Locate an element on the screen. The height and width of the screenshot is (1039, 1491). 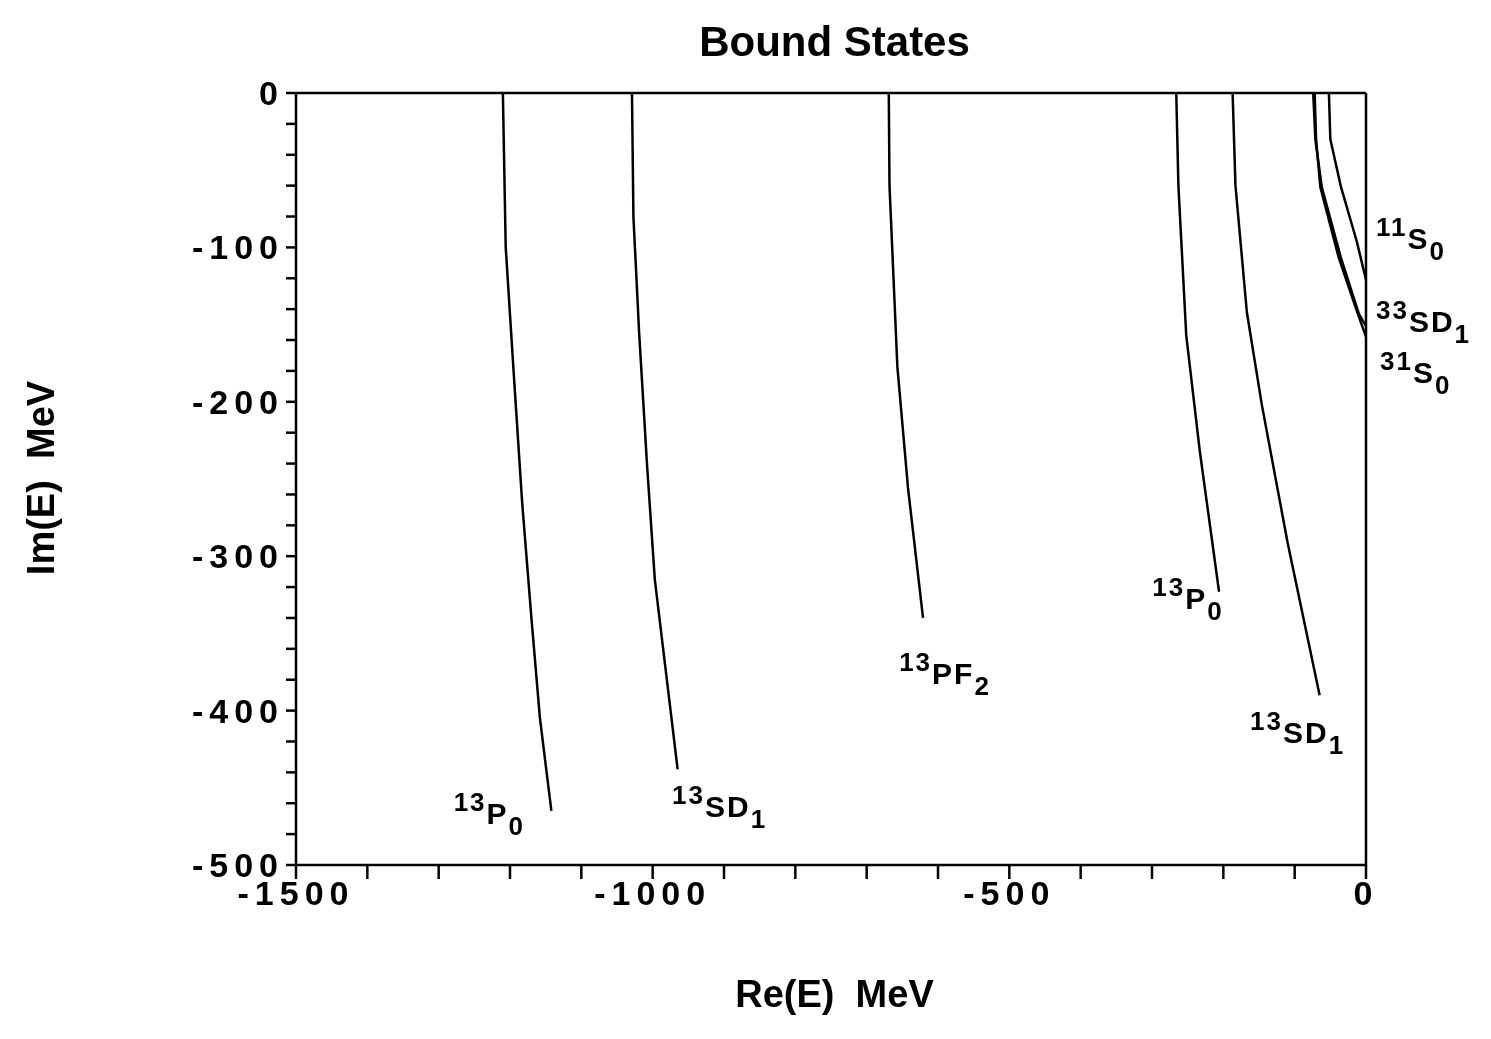
y-tick-label: -100 is located at coordinates (237, 247).